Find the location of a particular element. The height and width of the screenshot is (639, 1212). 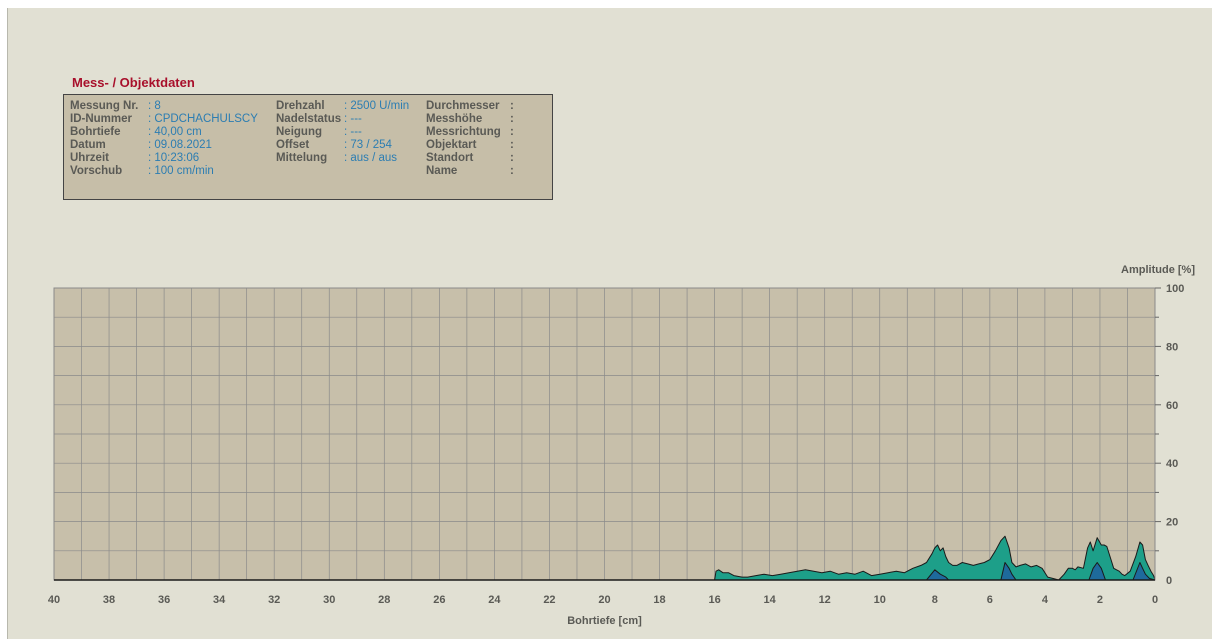

info-label: Offset is located at coordinates (293, 145).